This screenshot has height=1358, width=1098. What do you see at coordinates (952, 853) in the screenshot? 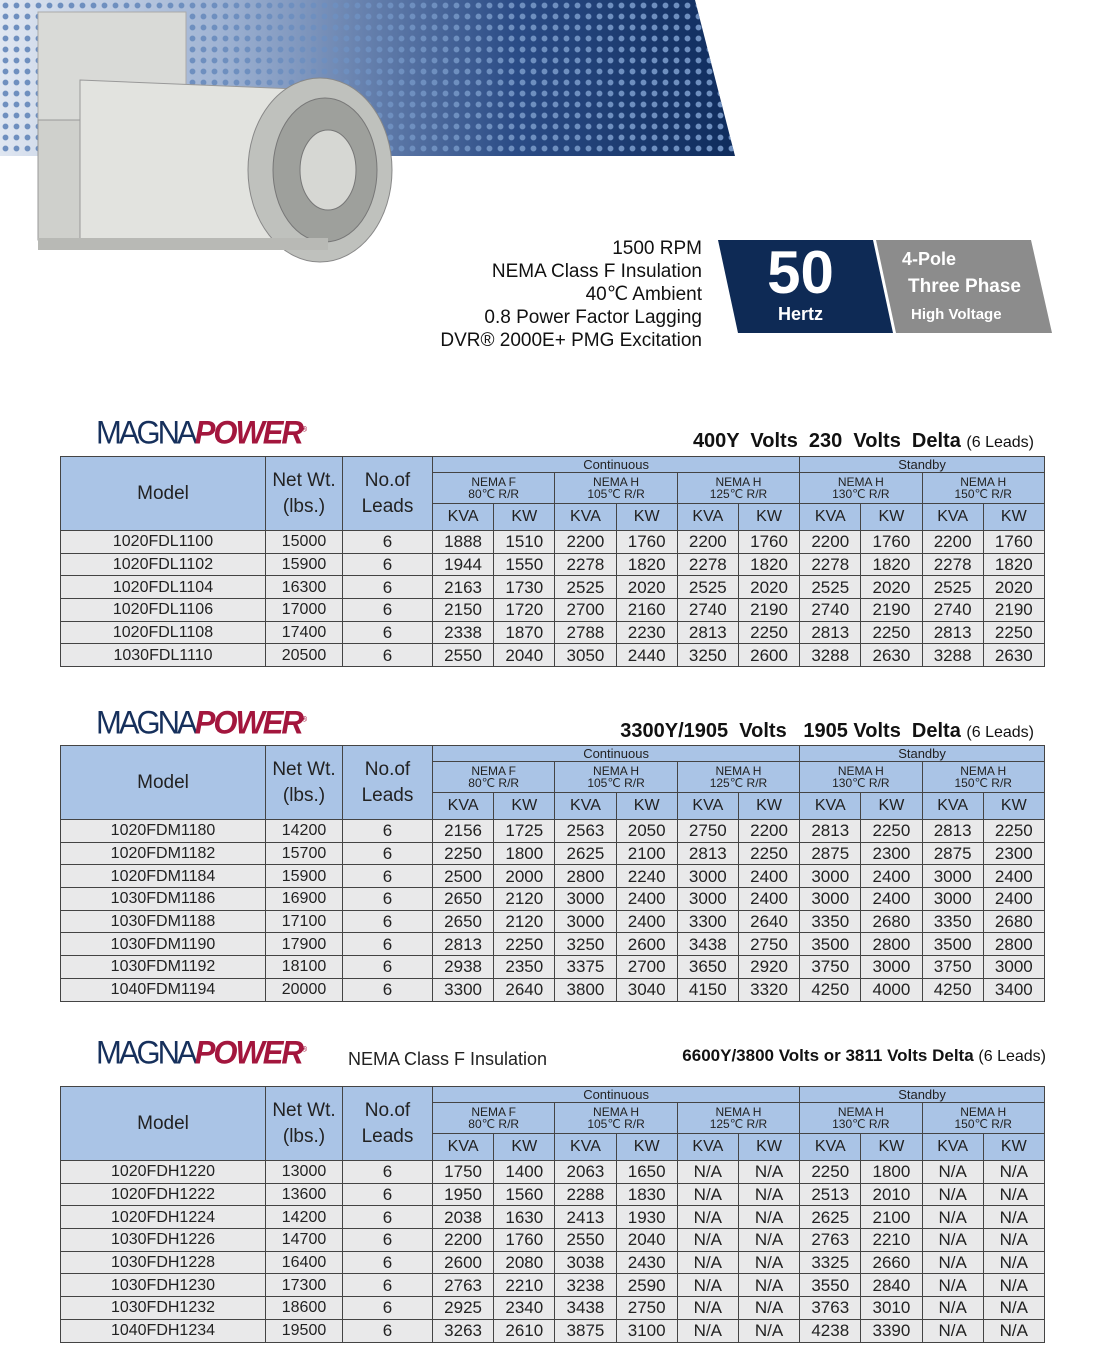
I see `cell-kva: 2875` at bounding box center [952, 853].